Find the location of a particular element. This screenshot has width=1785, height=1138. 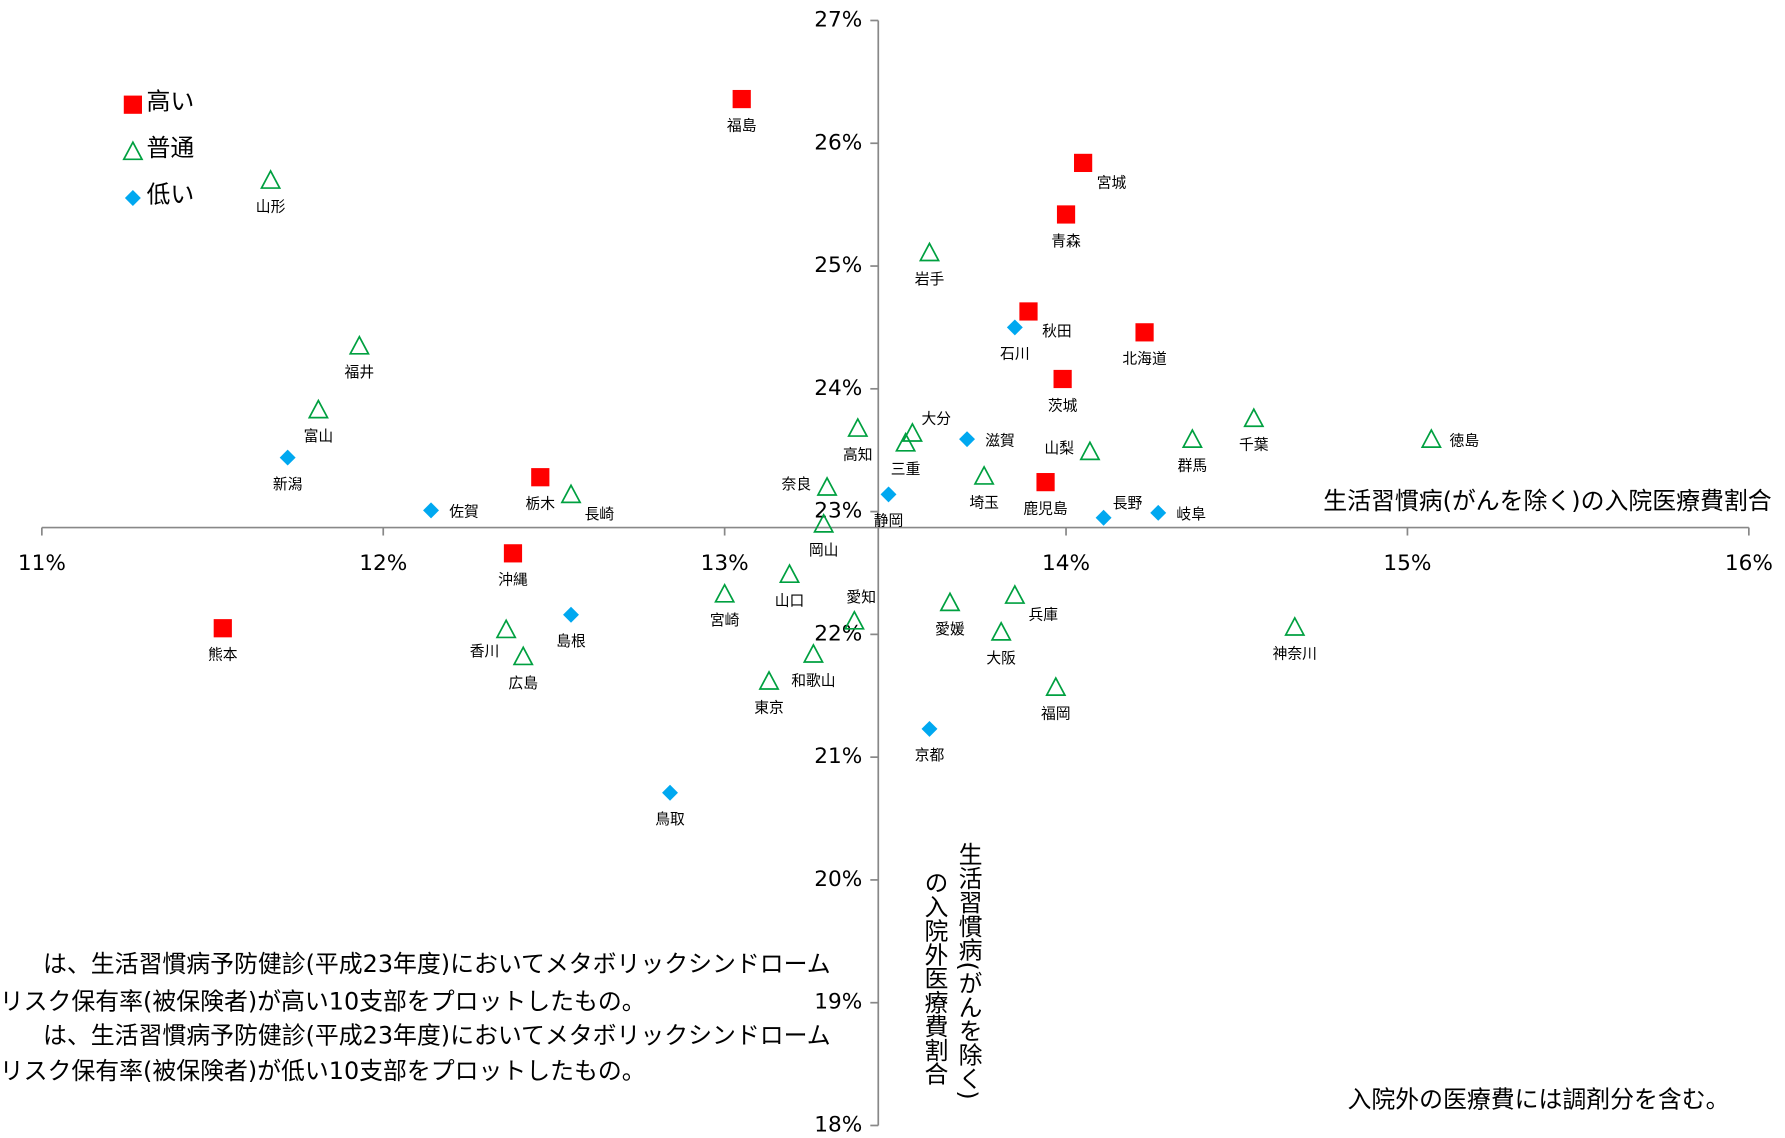

y-tick-label: 19% is located at coordinates (838, 1002).